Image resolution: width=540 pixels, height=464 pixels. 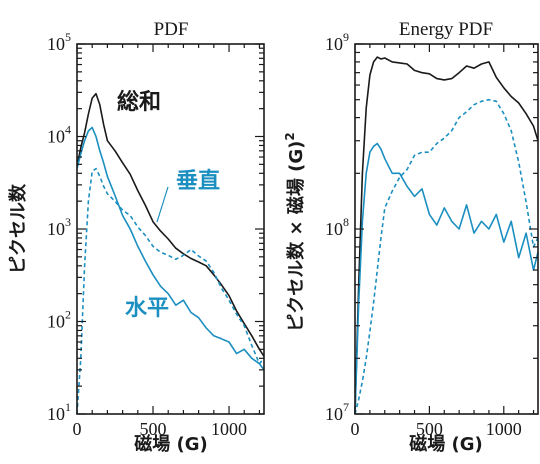 I want to click on svg-text: ピクセル数 × 磁場 (G)2, so click(x=295, y=231).